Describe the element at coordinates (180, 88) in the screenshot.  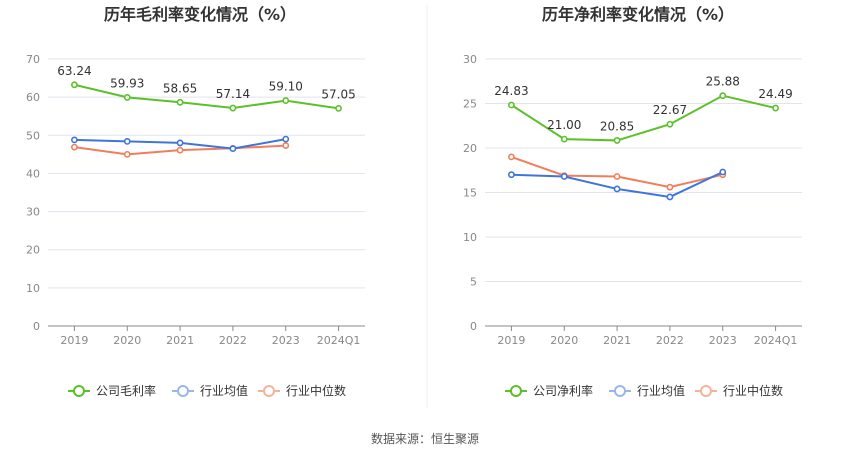
I see `company-data-label: 58.65` at that location.